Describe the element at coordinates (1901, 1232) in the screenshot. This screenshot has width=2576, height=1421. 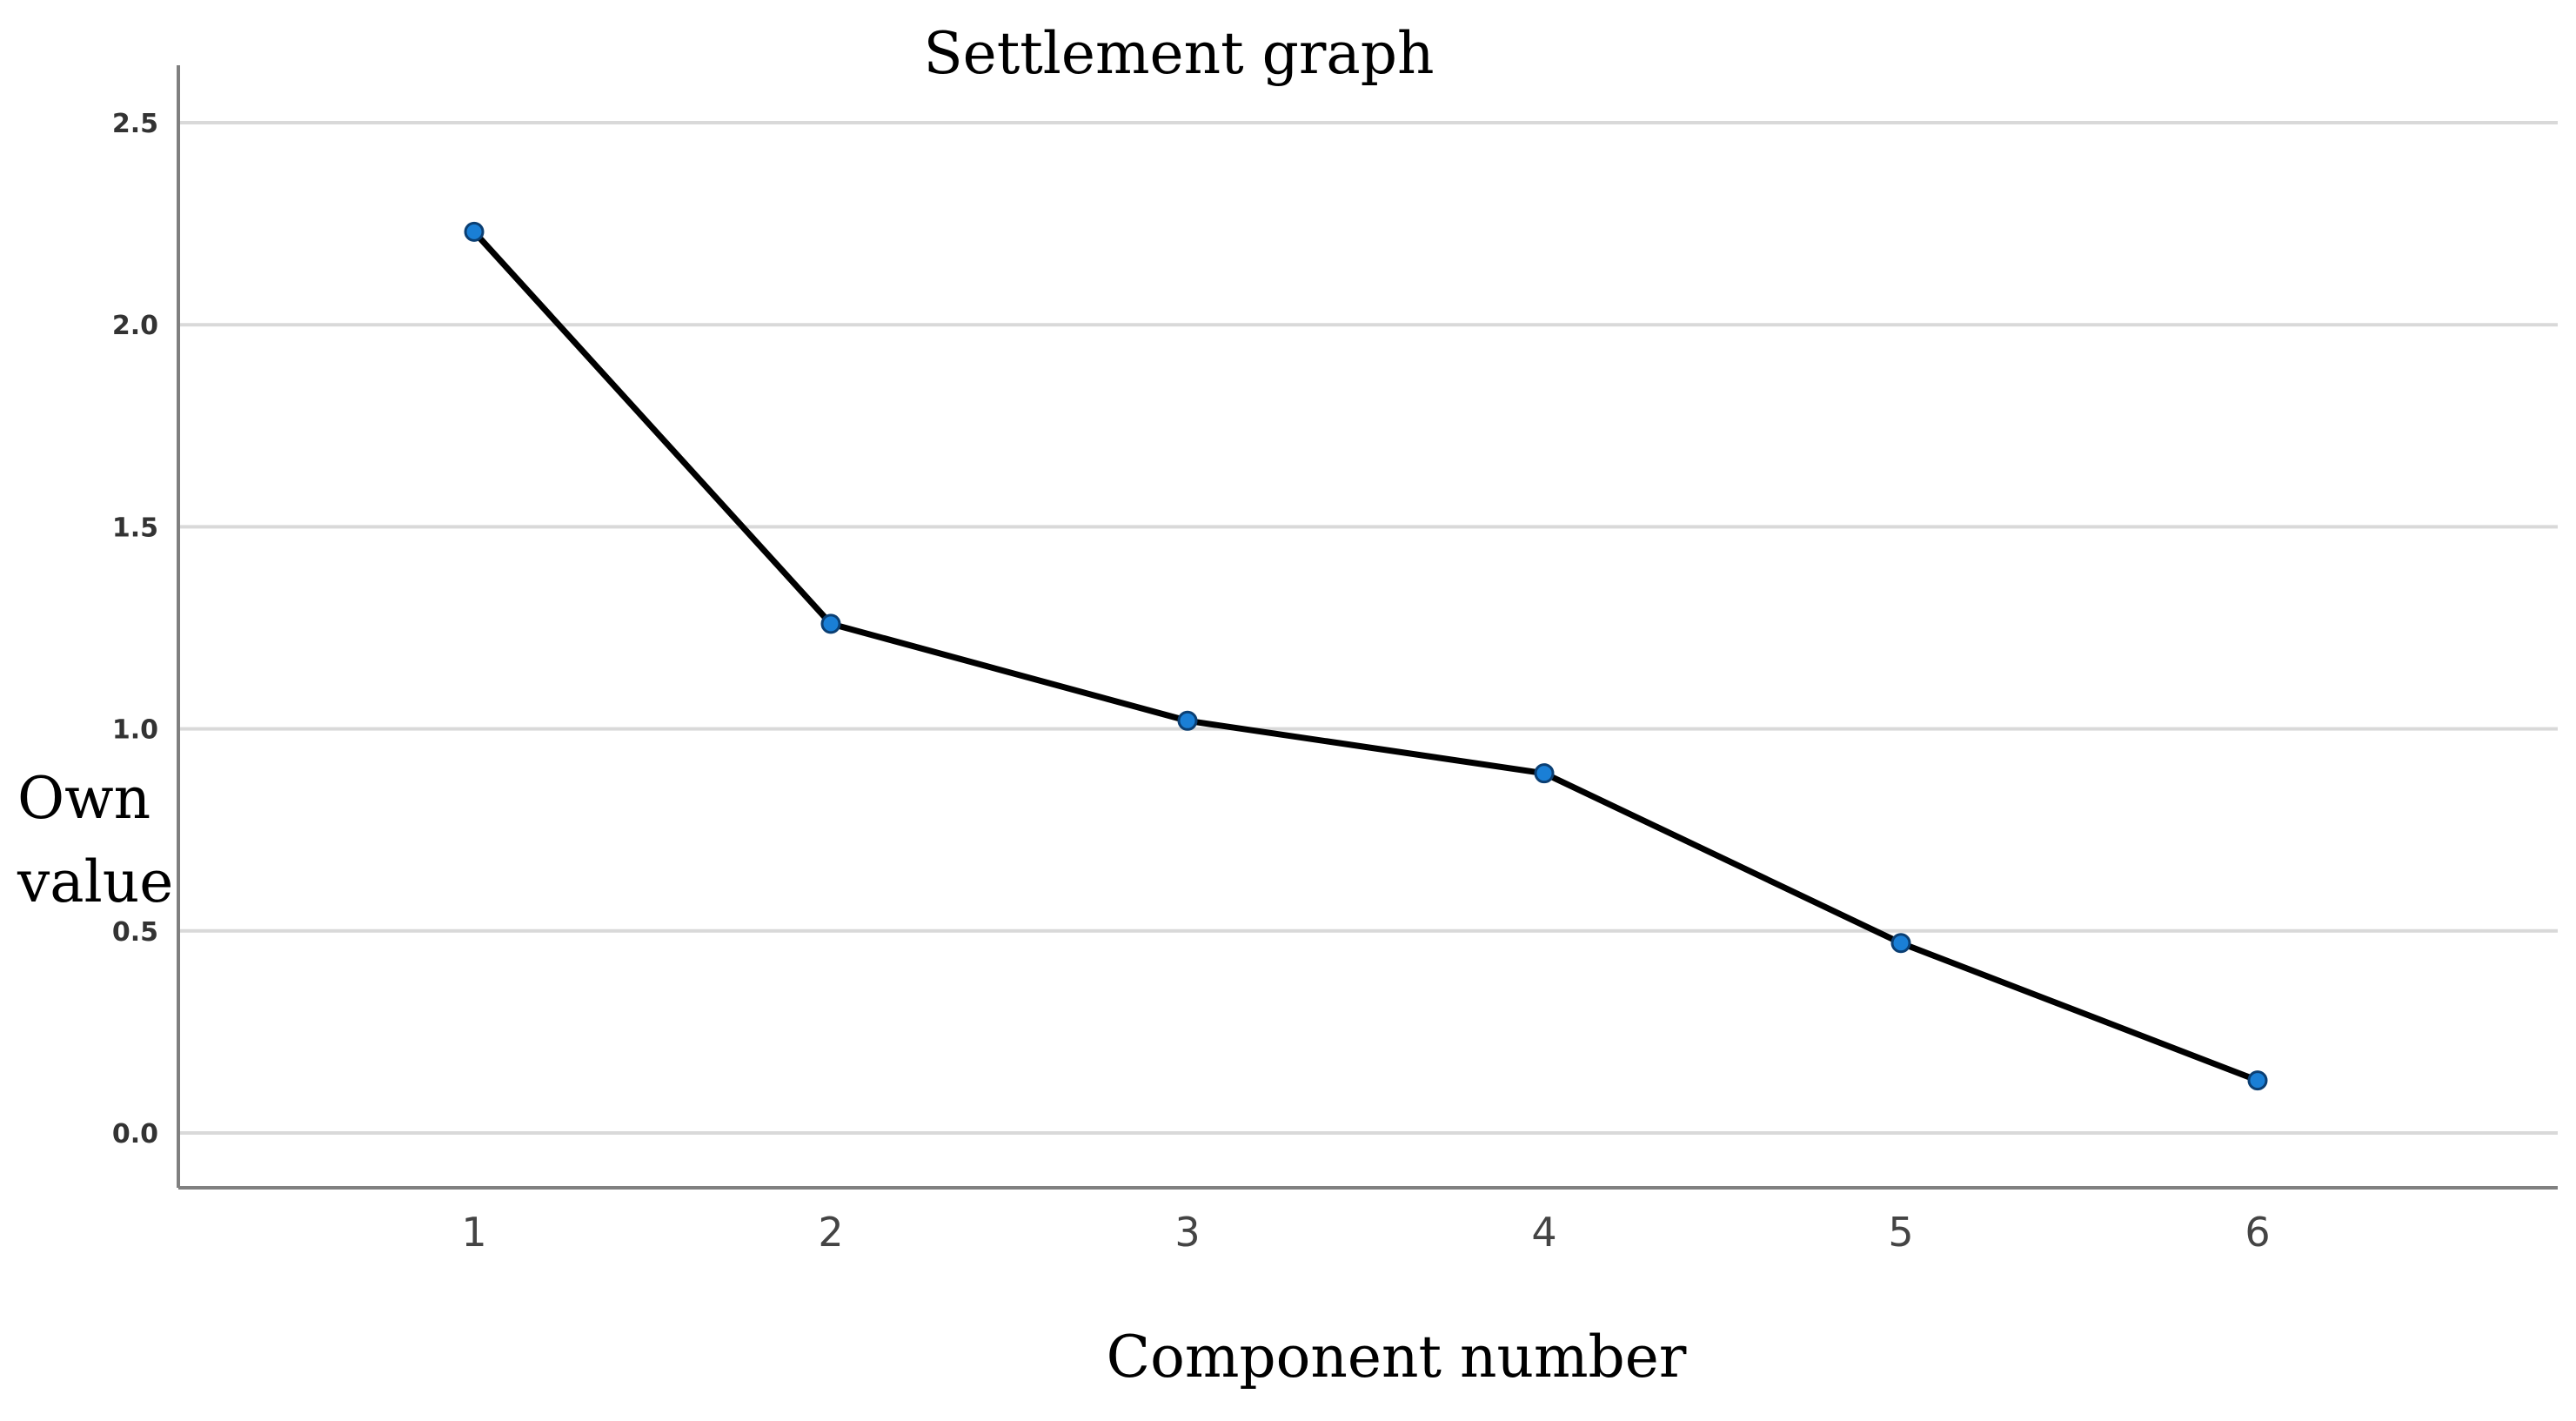
I see `x-tick-label: 5` at that location.